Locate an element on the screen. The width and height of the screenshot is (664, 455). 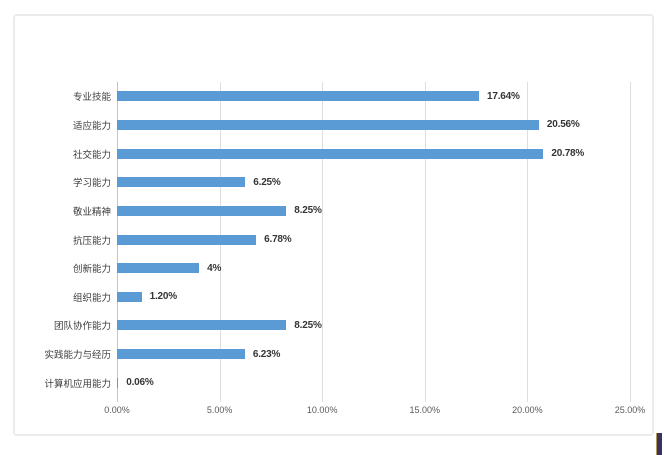
bar-value-label: 0.06% is located at coordinates (140, 383).